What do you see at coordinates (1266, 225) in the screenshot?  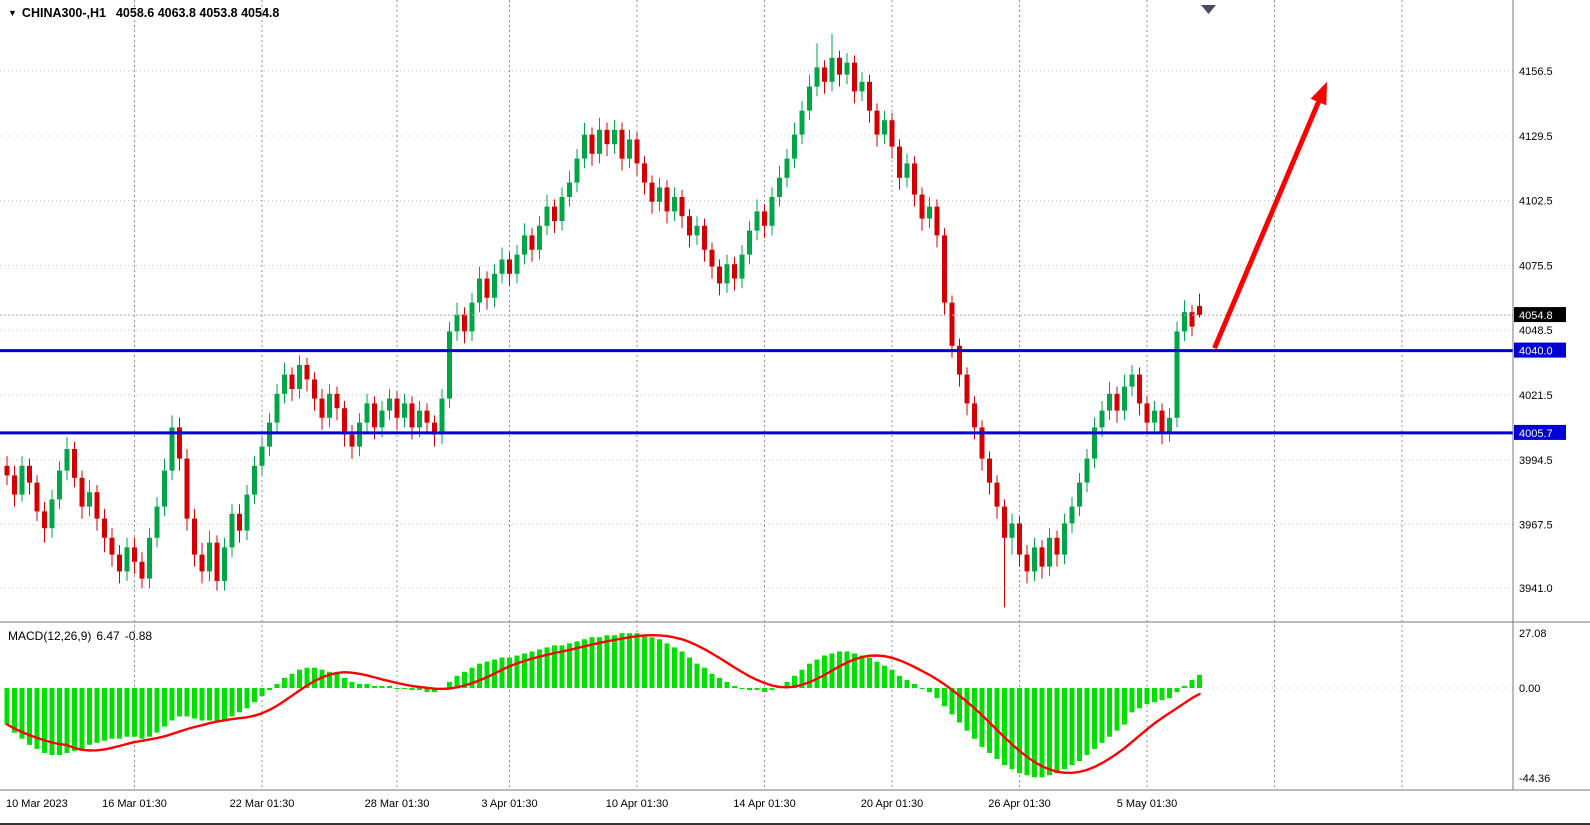 I see `trend-arrow-shaft` at bounding box center [1266, 225].